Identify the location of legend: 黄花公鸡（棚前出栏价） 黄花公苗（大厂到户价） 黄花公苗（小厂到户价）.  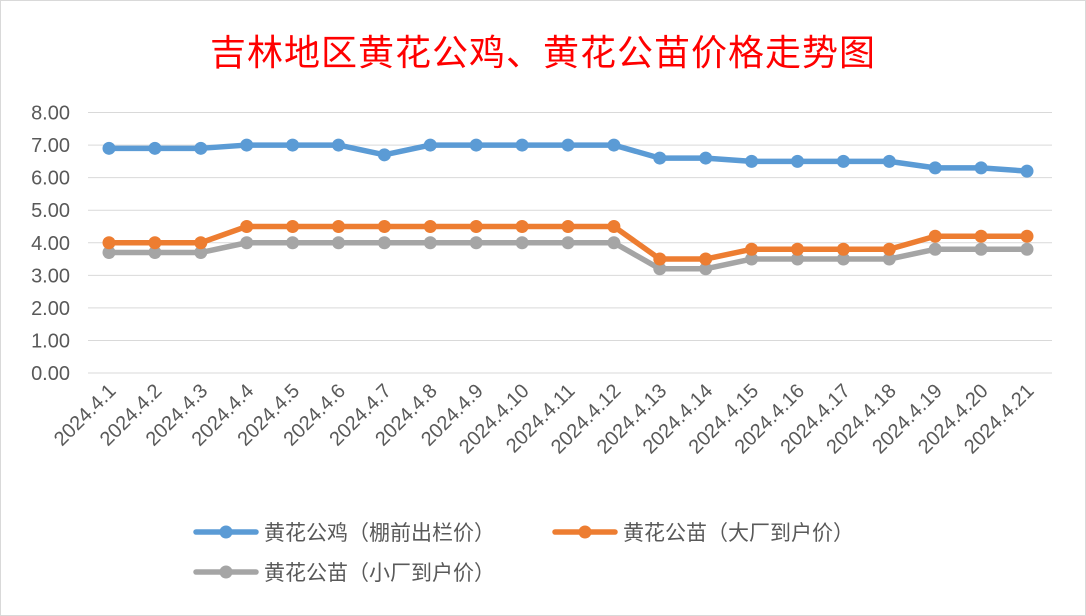
(523, 553).